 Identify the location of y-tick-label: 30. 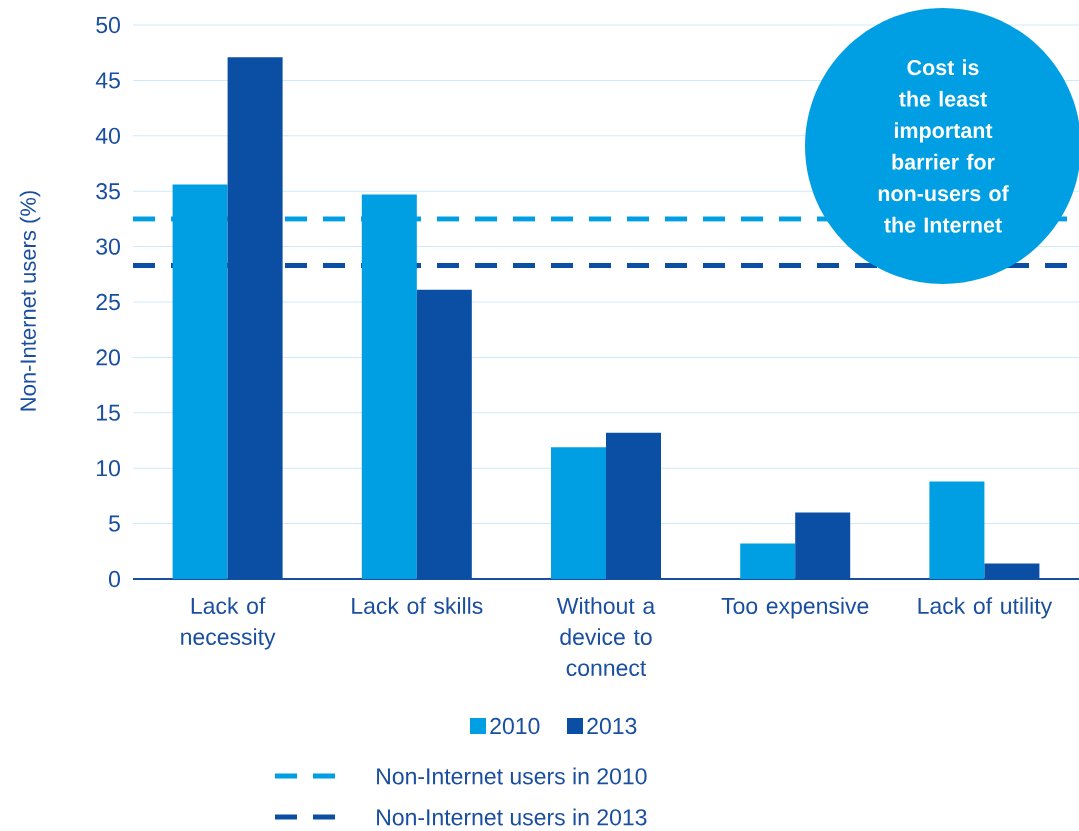
(108, 246).